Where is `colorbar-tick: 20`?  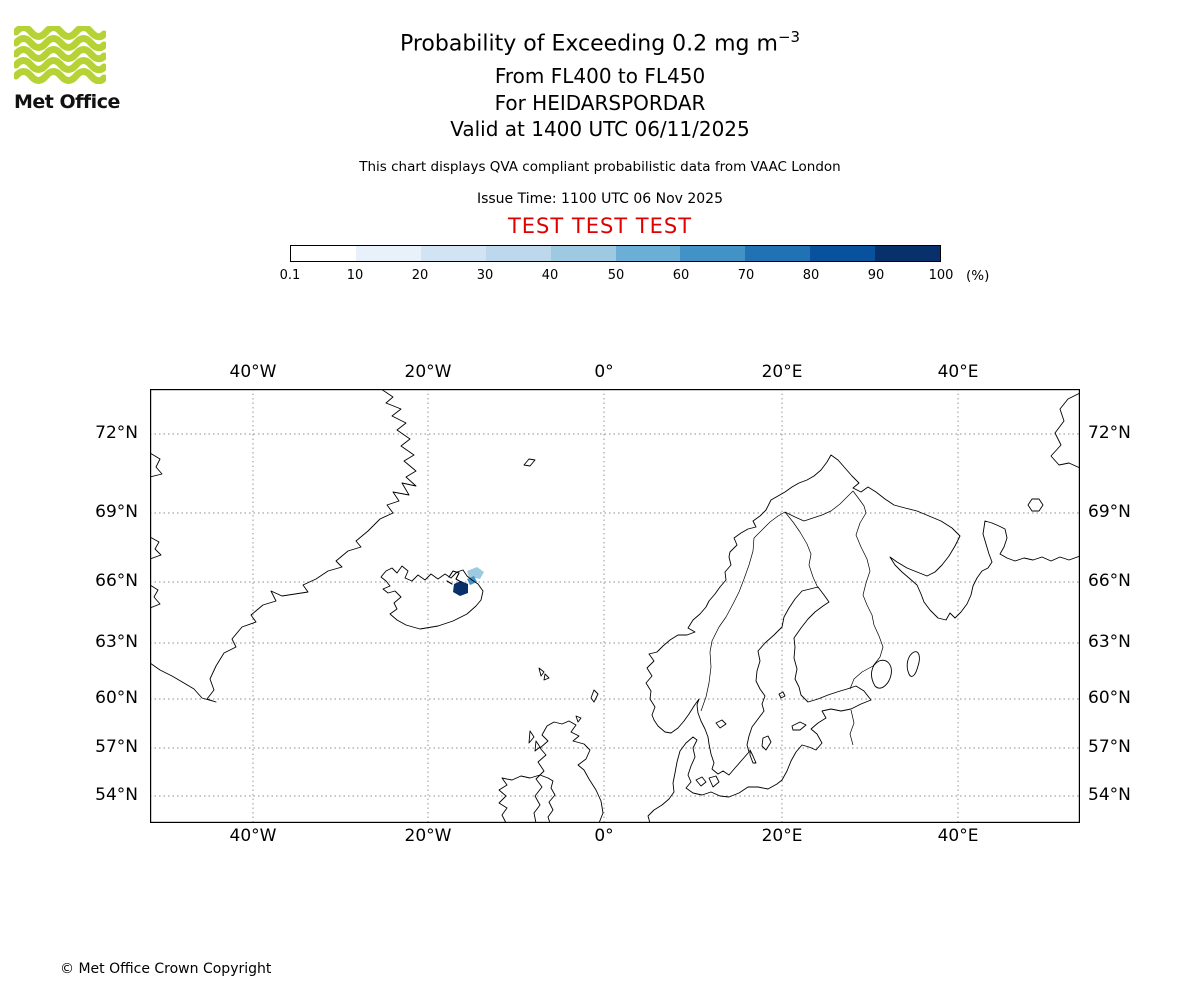
colorbar-tick: 20 is located at coordinates (420, 275).